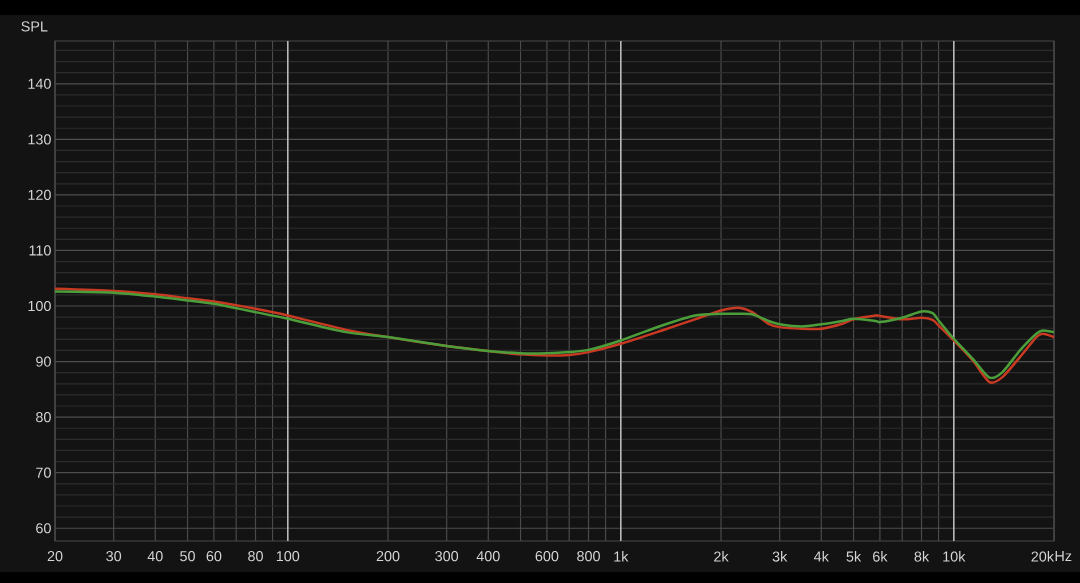  What do you see at coordinates (621, 556) in the screenshot?
I see `x-tick-label: 1k` at bounding box center [621, 556].